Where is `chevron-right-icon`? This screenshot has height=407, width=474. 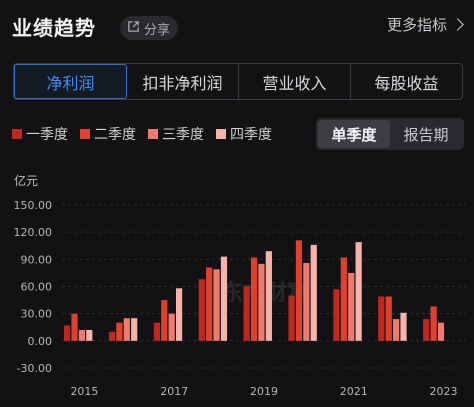
chevron-right-icon is located at coordinates (457, 24).